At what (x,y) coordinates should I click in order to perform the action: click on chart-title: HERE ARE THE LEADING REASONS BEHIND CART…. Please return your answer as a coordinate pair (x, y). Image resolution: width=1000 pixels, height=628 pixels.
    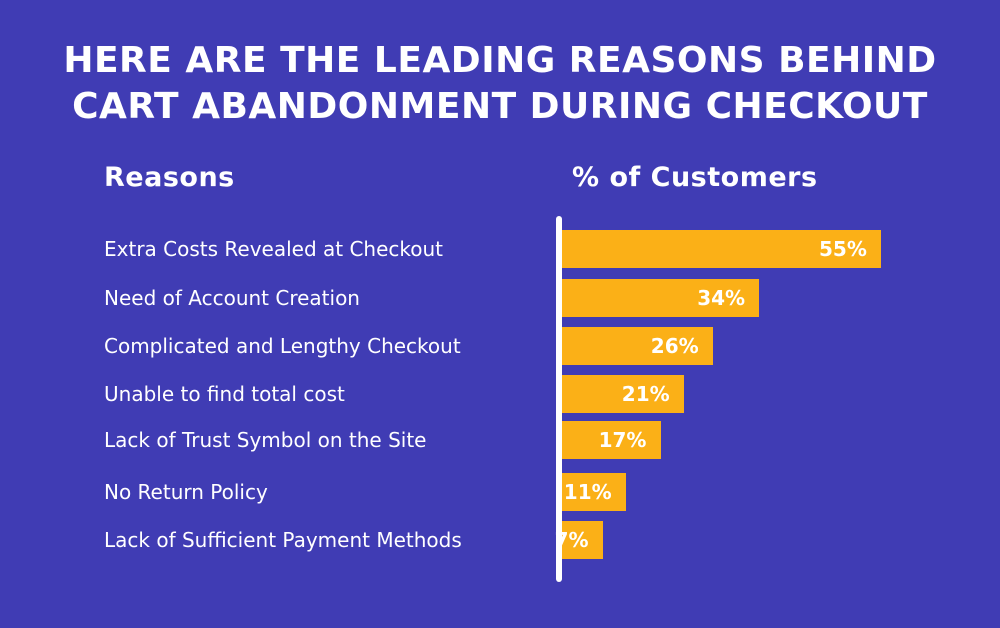
    Looking at the image, I should click on (500, 84).